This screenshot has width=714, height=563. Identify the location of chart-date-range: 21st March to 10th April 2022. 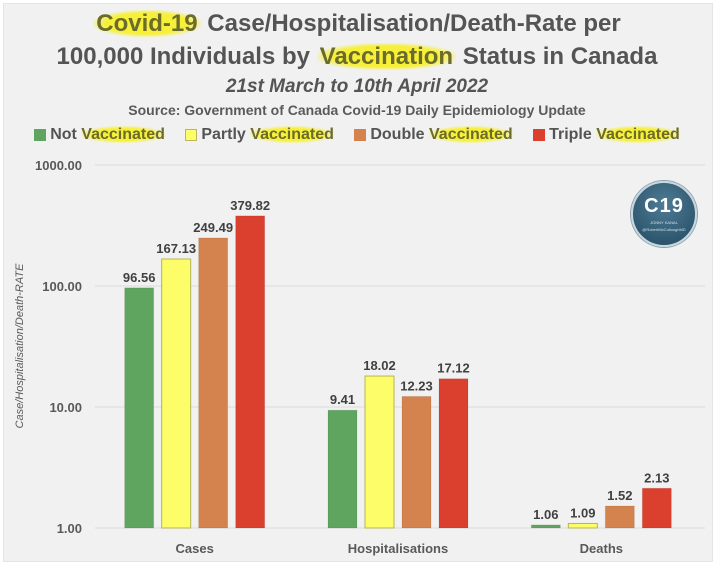
(357, 86).